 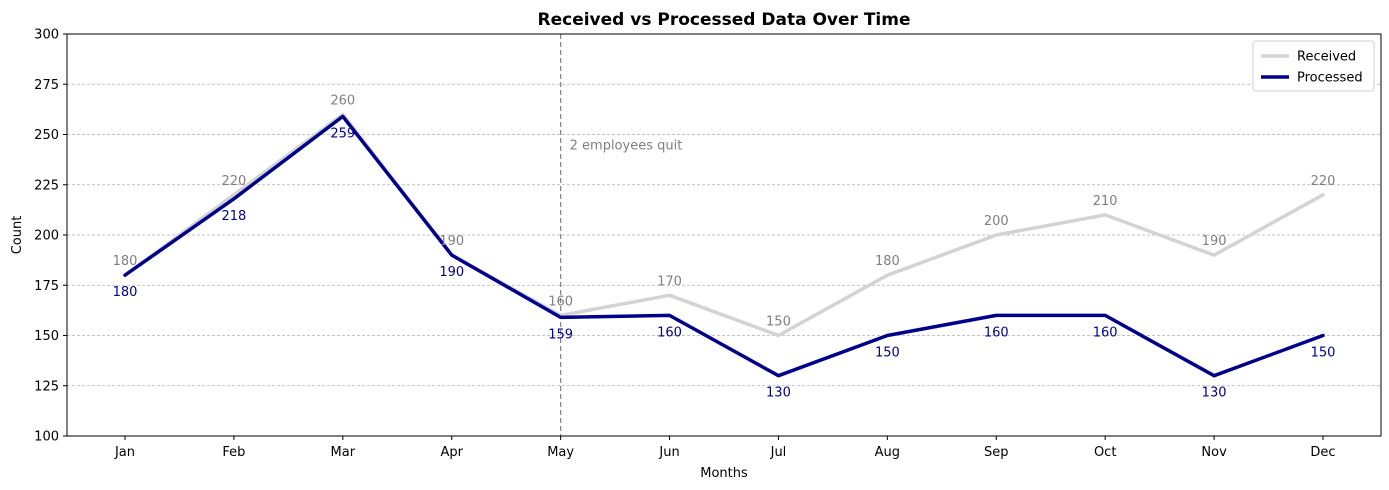 What do you see at coordinates (124, 452) in the screenshot?
I see `x-tick-label: Jan` at bounding box center [124, 452].